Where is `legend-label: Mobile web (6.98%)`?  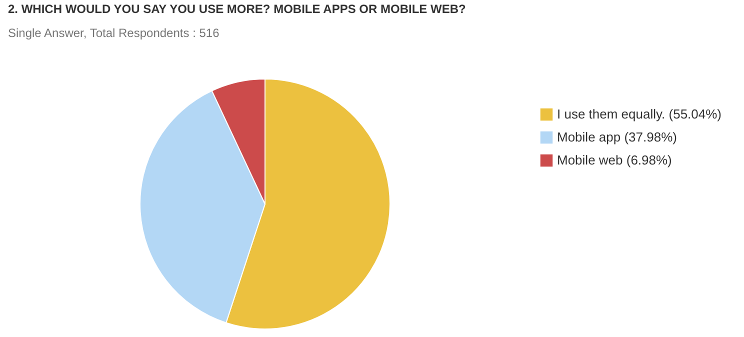
legend-label: Mobile web (6.98%) is located at coordinates (614, 160).